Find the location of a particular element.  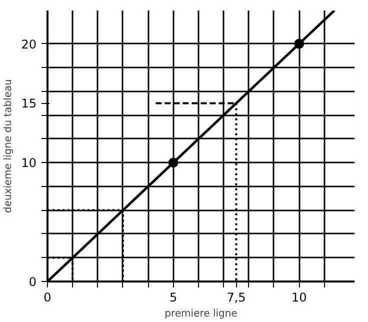

x-tick-label: 0 is located at coordinates (48, 297).